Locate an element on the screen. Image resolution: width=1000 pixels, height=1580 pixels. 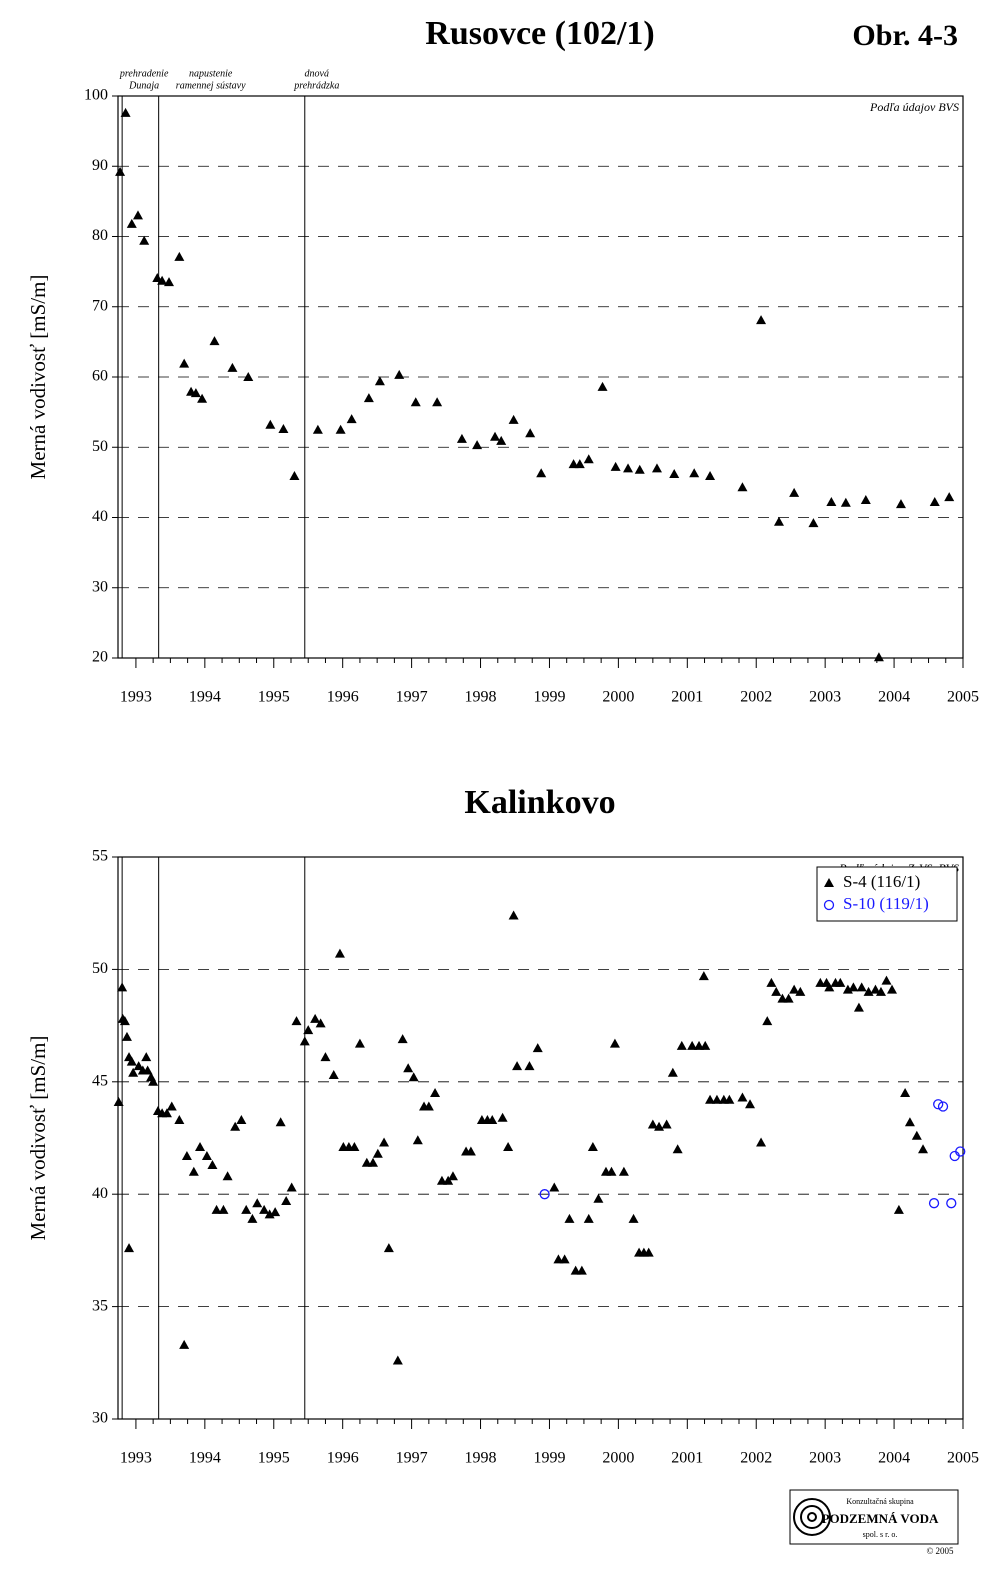
x-tick-label: 1996 is located at coordinates (343, 1458).